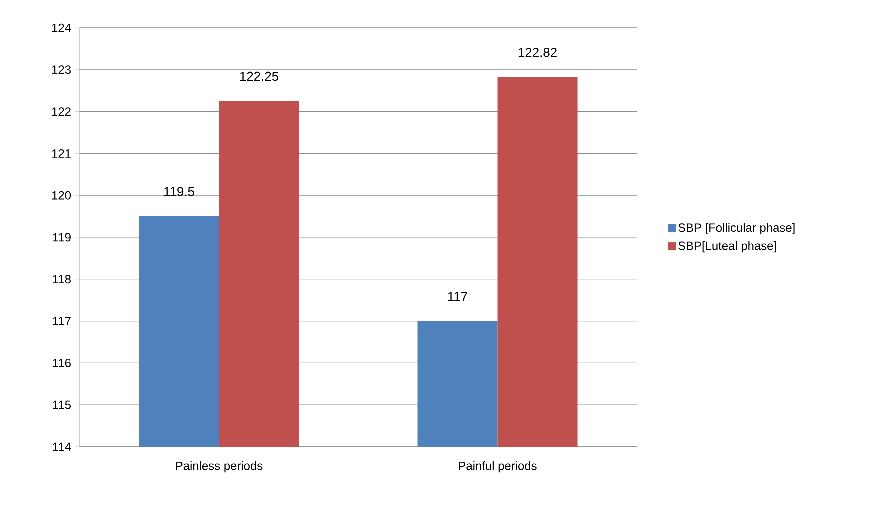 Image resolution: width=869 pixels, height=512 pixels. Describe the element at coordinates (62, 237) in the screenshot. I see `y-tick-label: 119` at that location.